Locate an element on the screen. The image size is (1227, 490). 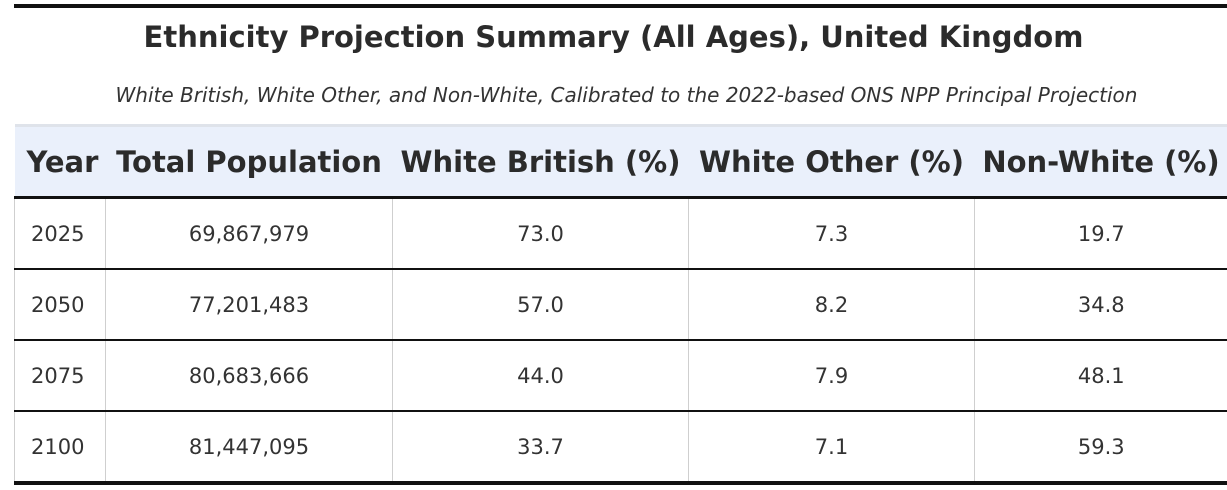
cell-white-other: 7.9 is located at coordinates (831, 376).